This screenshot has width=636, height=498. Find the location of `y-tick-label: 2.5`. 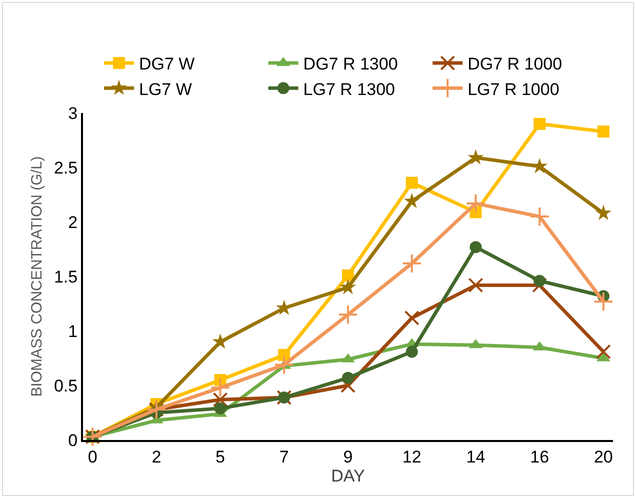

y-tick-label: 2.5 is located at coordinates (66, 168).